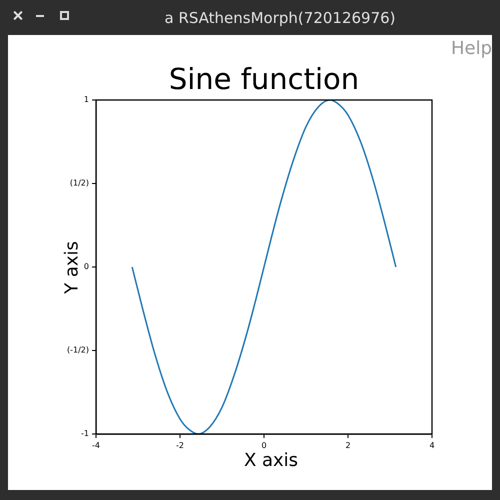  What do you see at coordinates (72, 268) in the screenshot?
I see `y-axis-title: Y axis` at bounding box center [72, 268].